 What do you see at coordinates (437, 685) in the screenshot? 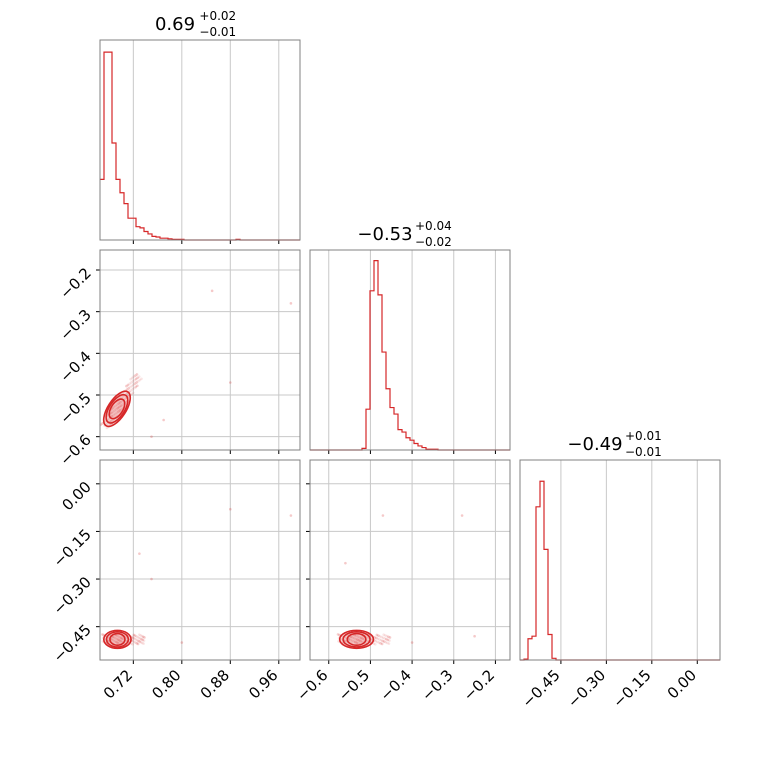
I see `x-tick-label: −0.3` at bounding box center [437, 685].